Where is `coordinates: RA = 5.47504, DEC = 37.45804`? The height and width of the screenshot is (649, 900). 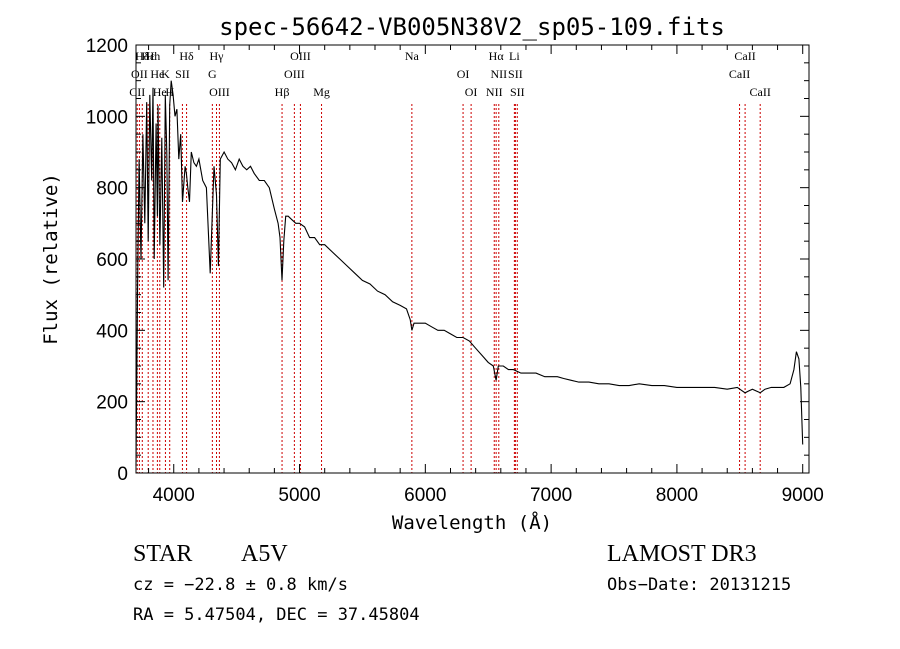
coordinates: RA = 5.47504, DEC = 37.45804 is located at coordinates (276, 615).